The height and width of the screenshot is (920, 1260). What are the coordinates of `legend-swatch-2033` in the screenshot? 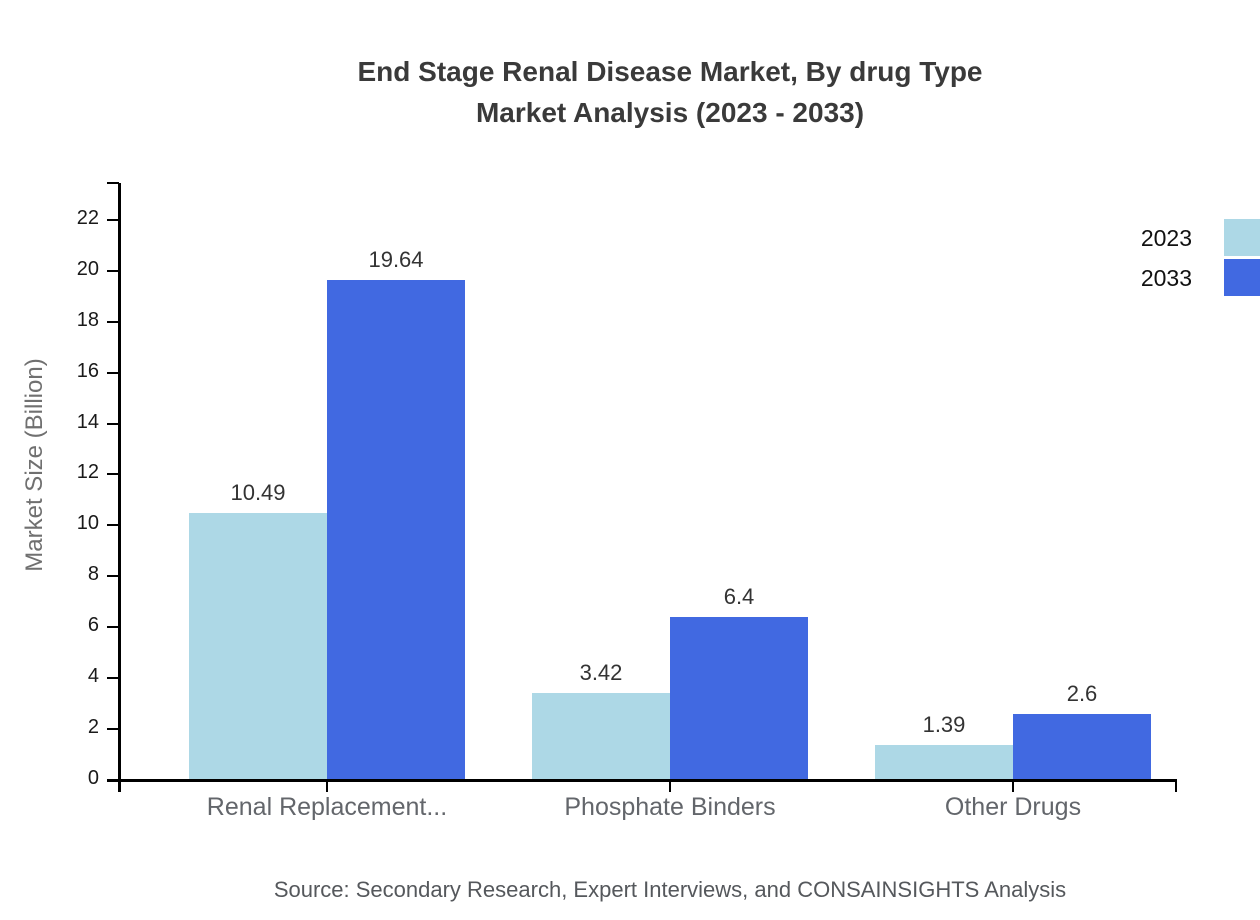 It's located at (1242, 277).